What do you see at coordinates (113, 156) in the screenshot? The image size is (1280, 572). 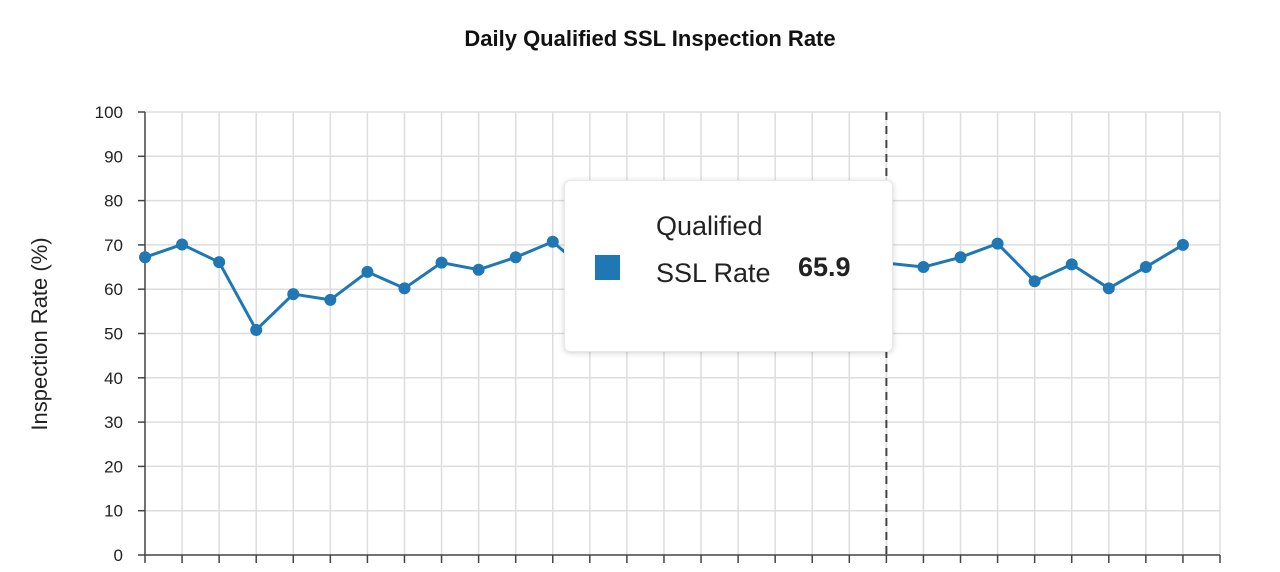 I see `y-tick-label: 90` at bounding box center [113, 156].